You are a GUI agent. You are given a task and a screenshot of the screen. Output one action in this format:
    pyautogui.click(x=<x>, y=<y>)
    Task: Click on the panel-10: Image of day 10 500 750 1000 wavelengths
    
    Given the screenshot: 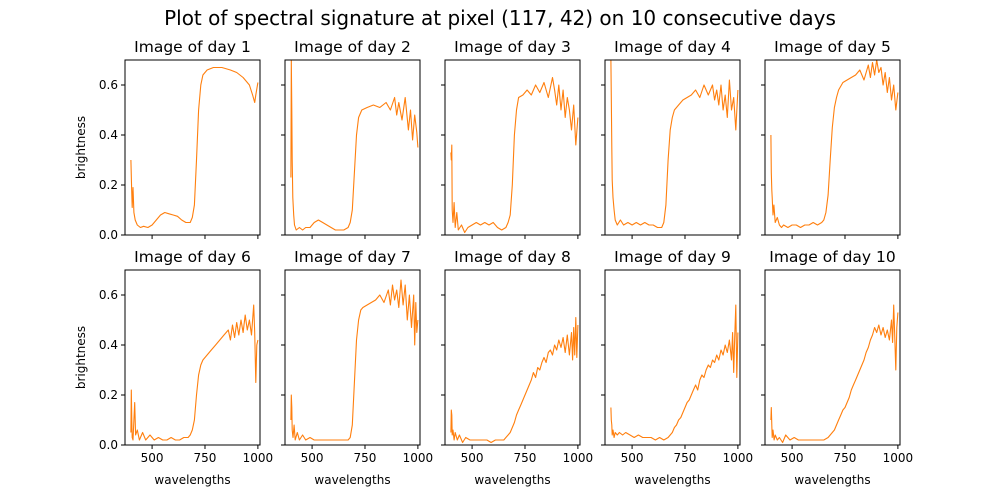 What is the action you would take?
    pyautogui.click(x=837, y=367)
    